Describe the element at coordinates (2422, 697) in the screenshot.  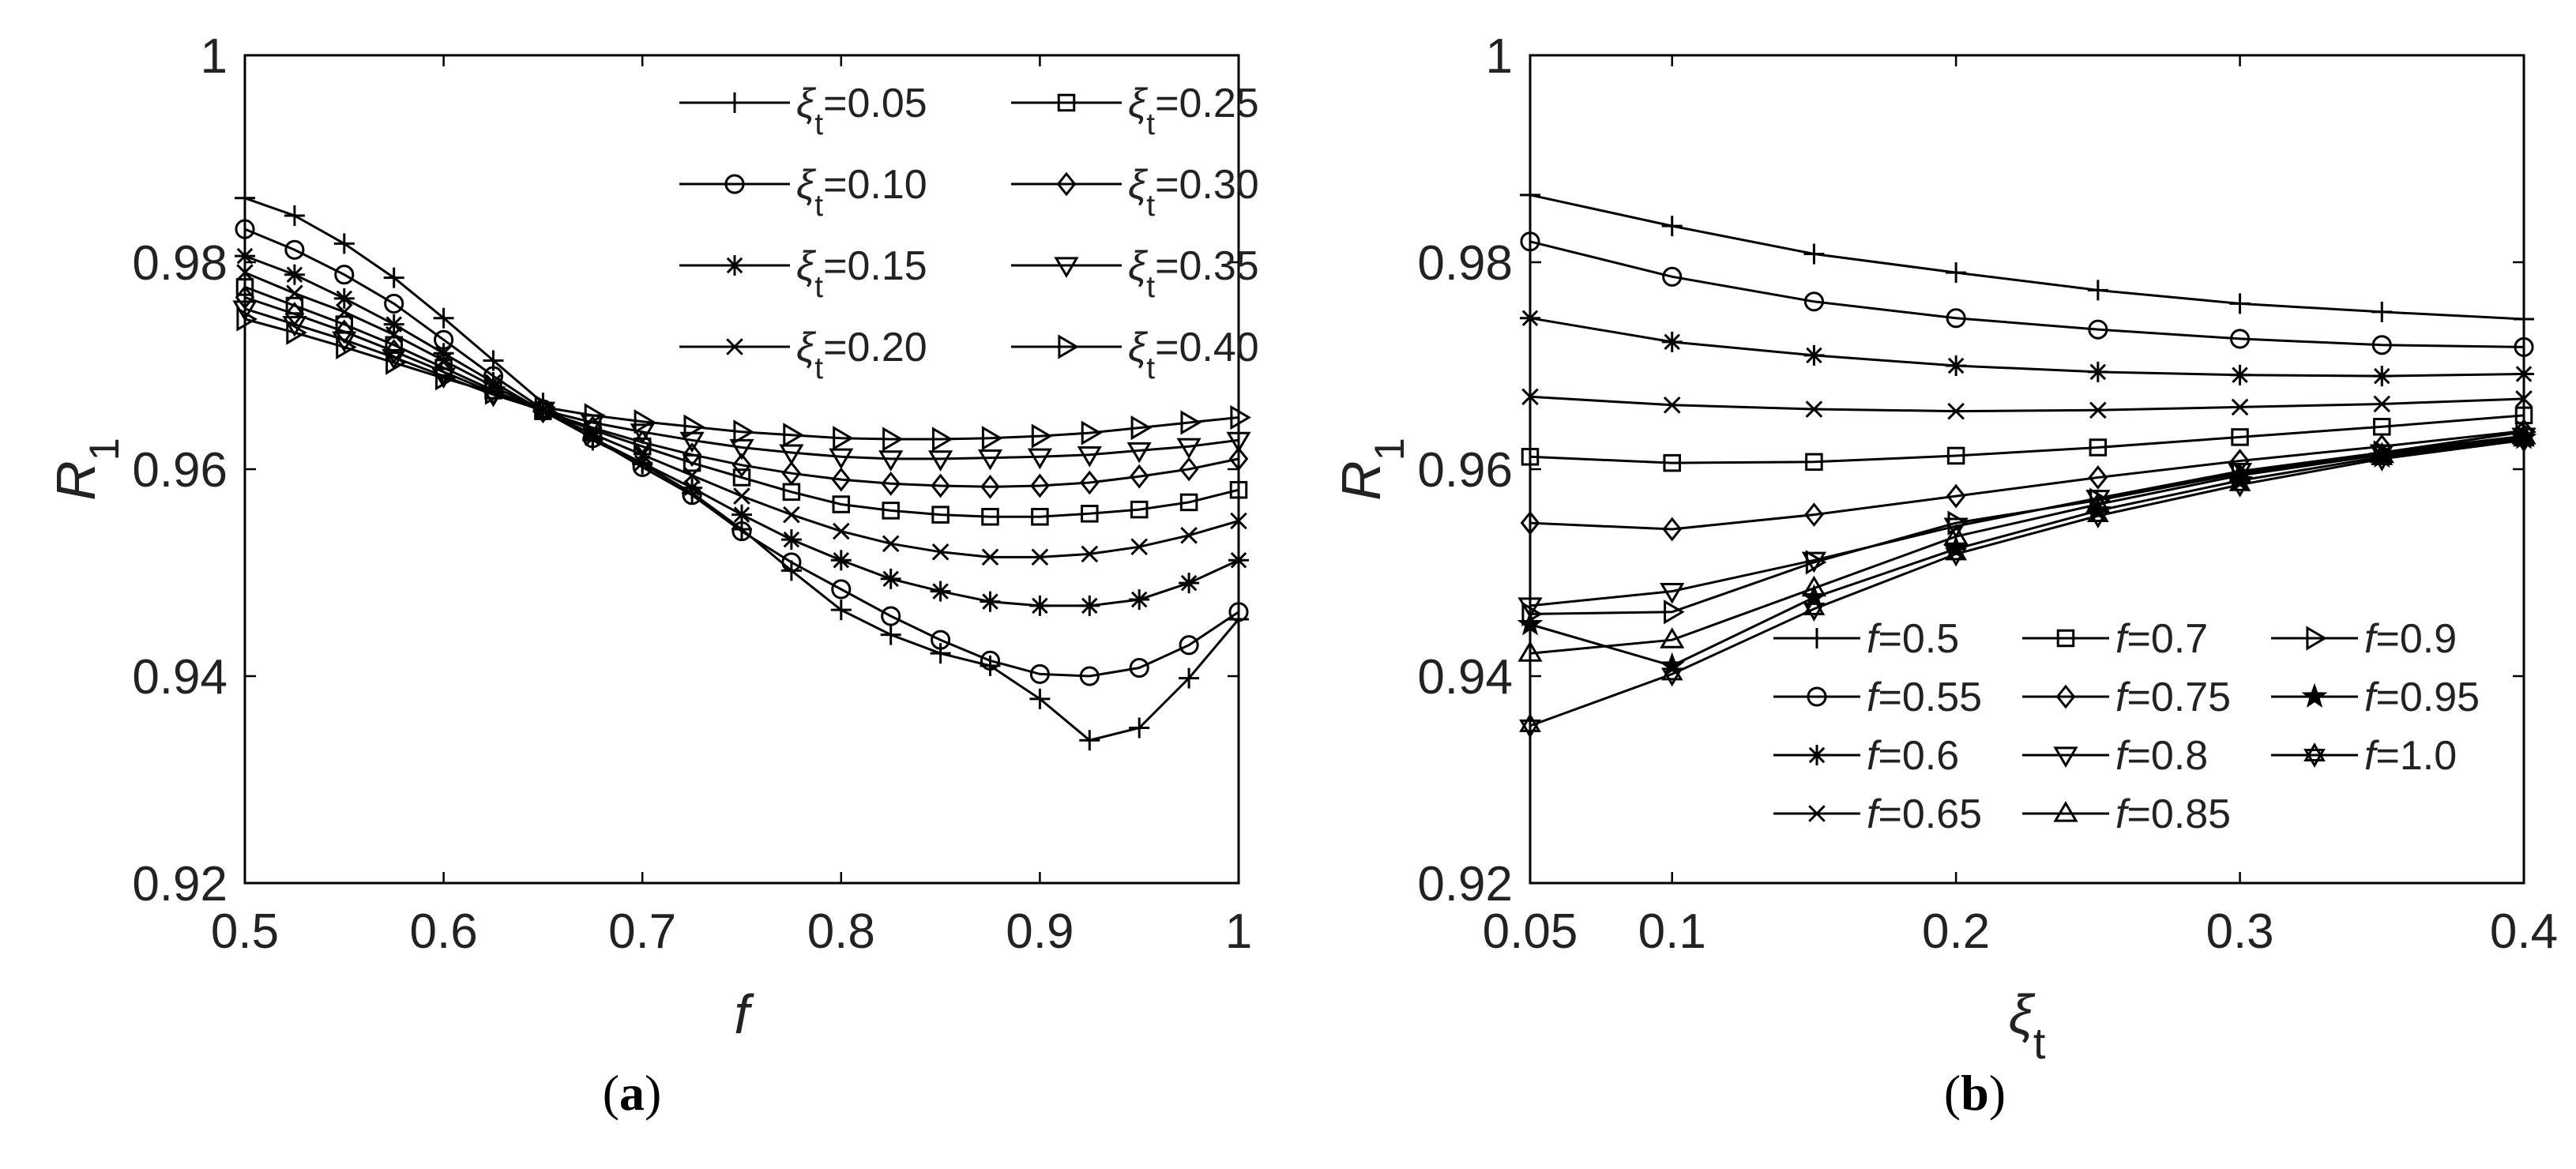
I see `legend-label: f=0.95` at that location.